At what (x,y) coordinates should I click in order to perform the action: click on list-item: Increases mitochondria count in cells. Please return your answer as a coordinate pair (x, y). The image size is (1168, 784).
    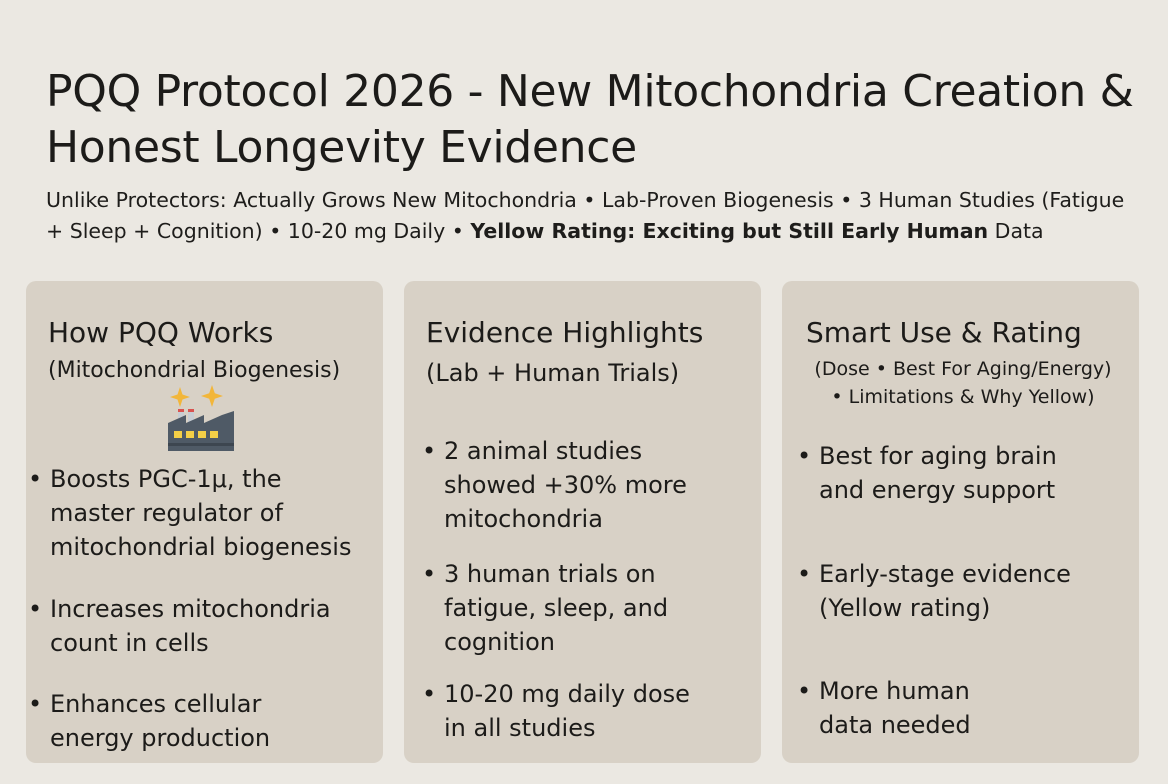
    Looking at the image, I should click on (179, 626).